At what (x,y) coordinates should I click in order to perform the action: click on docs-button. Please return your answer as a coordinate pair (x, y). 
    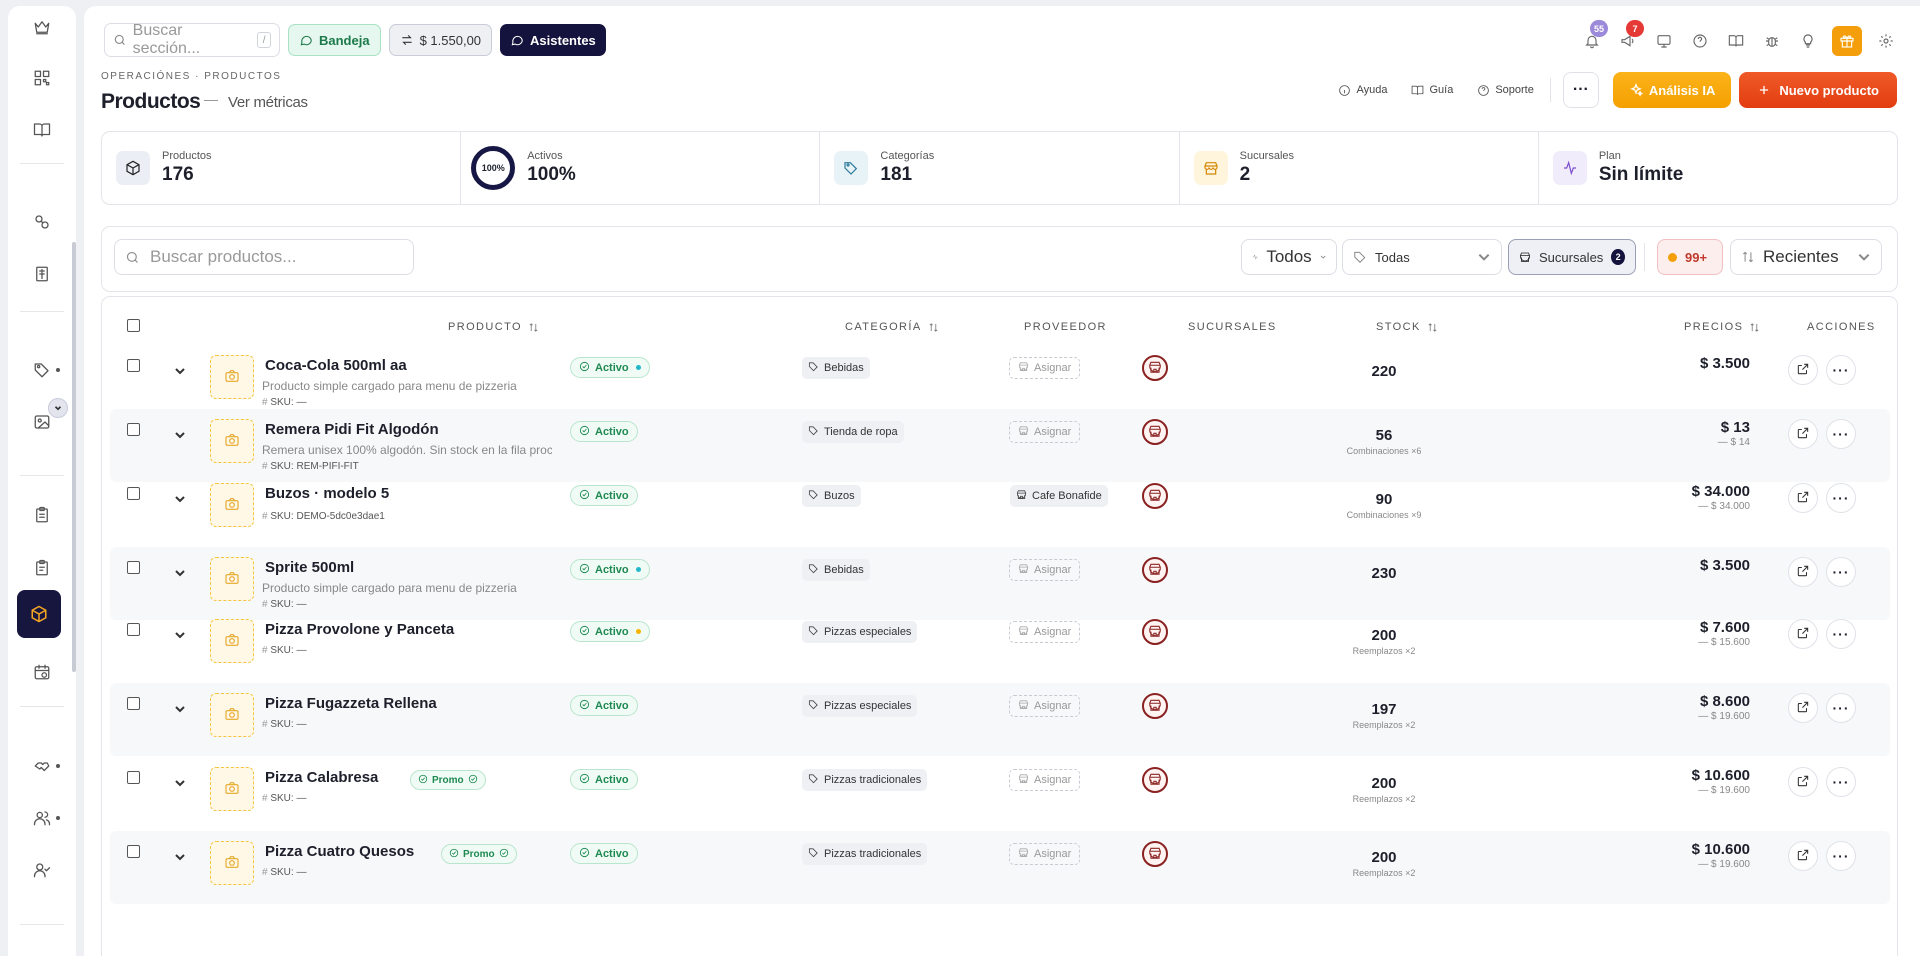
    Looking at the image, I should click on (1736, 41).